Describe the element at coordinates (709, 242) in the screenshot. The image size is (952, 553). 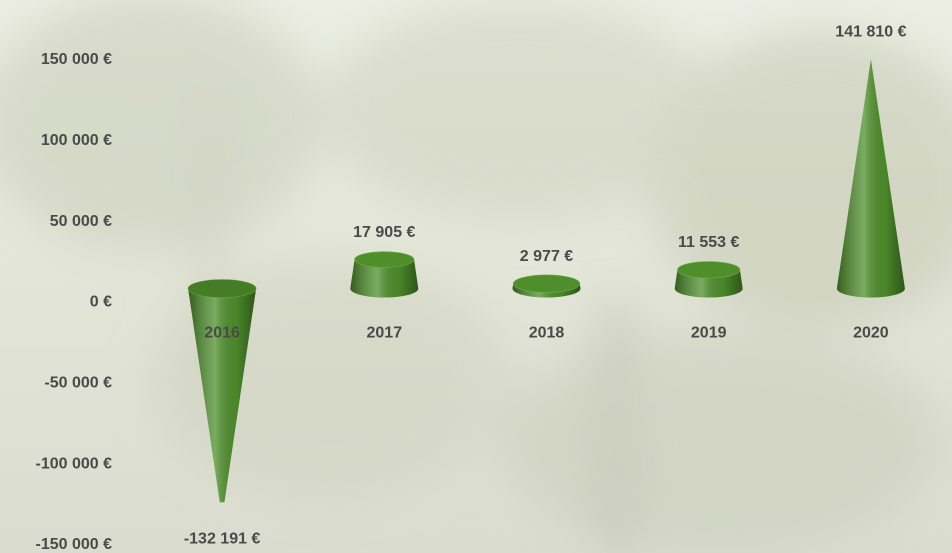
I see `value-label: 11 553 €` at that location.